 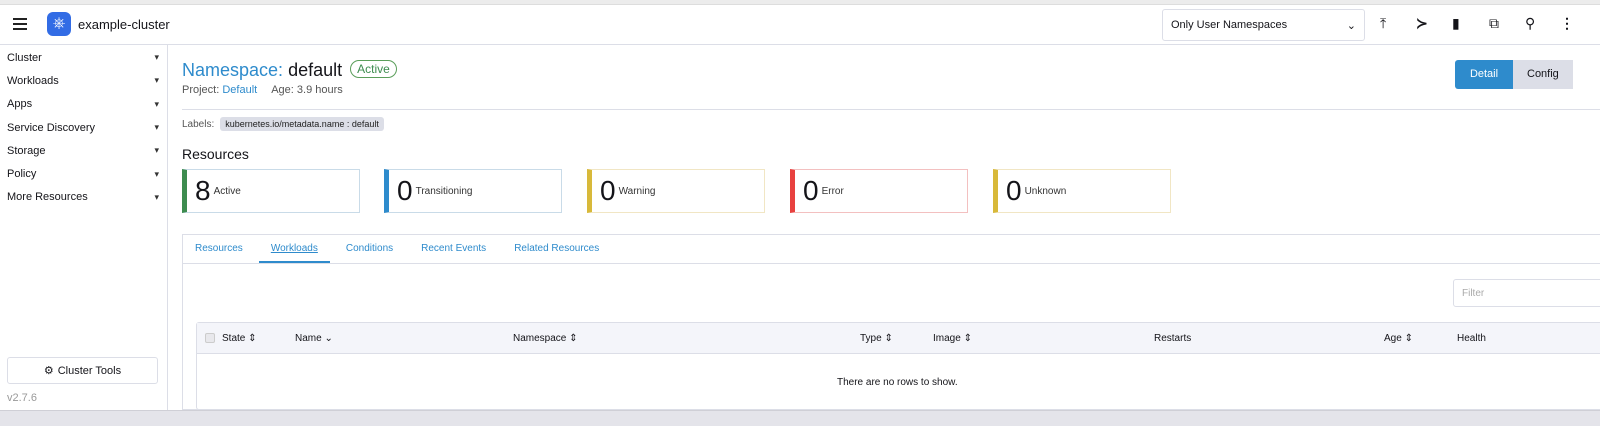 What do you see at coordinates (454, 248) in the screenshot?
I see `tab-recent-events: Recent Events` at bounding box center [454, 248].